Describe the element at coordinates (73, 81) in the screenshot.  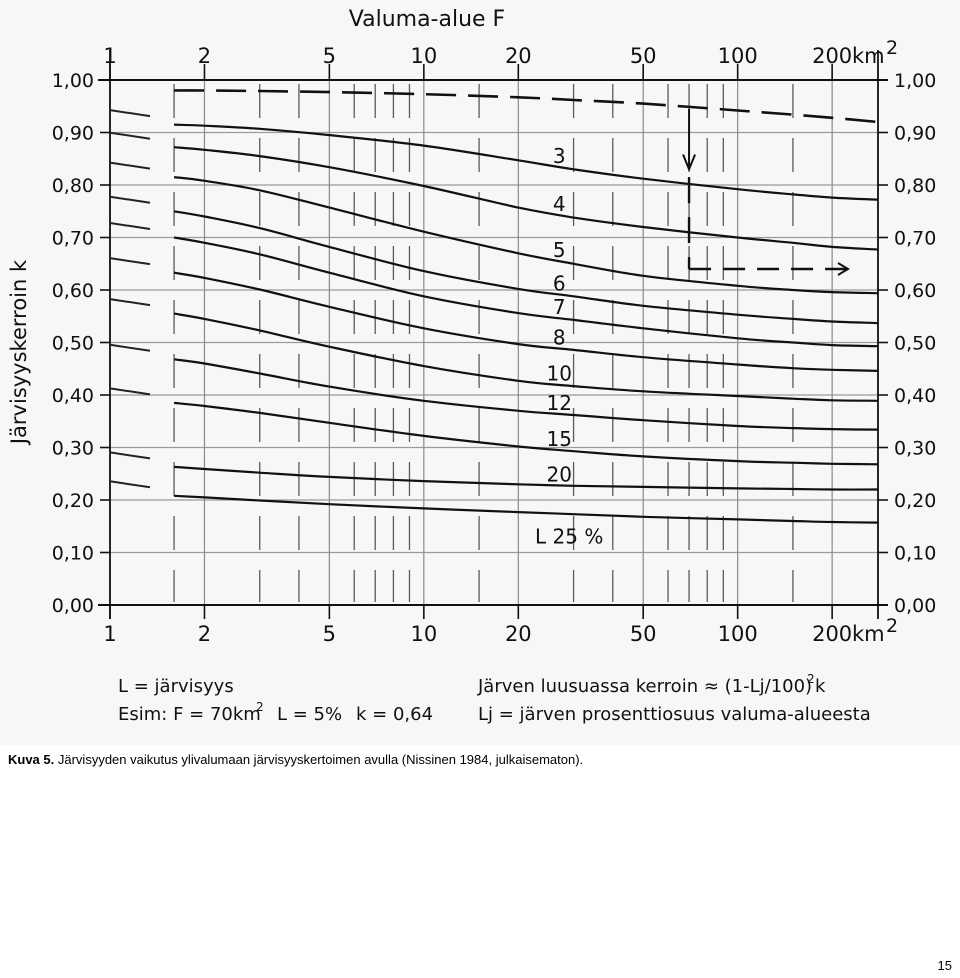
I see `y-tick-label-left: 1,00` at that location.